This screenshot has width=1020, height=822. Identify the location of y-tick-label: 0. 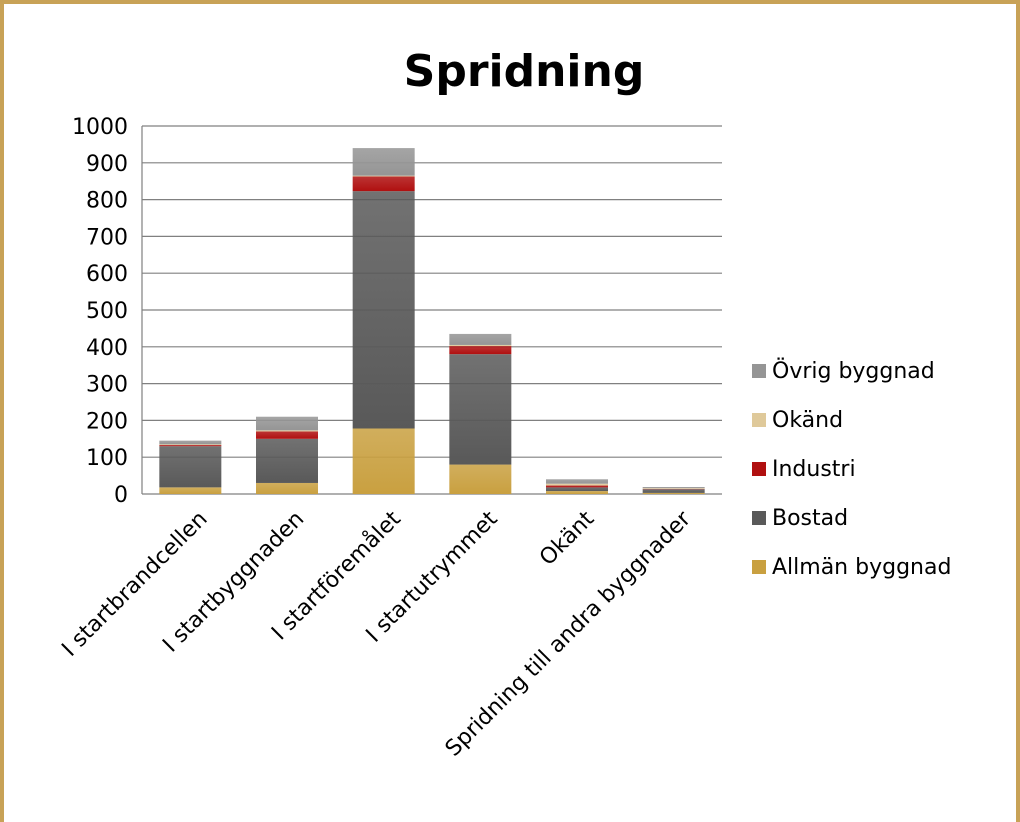
(121, 495).